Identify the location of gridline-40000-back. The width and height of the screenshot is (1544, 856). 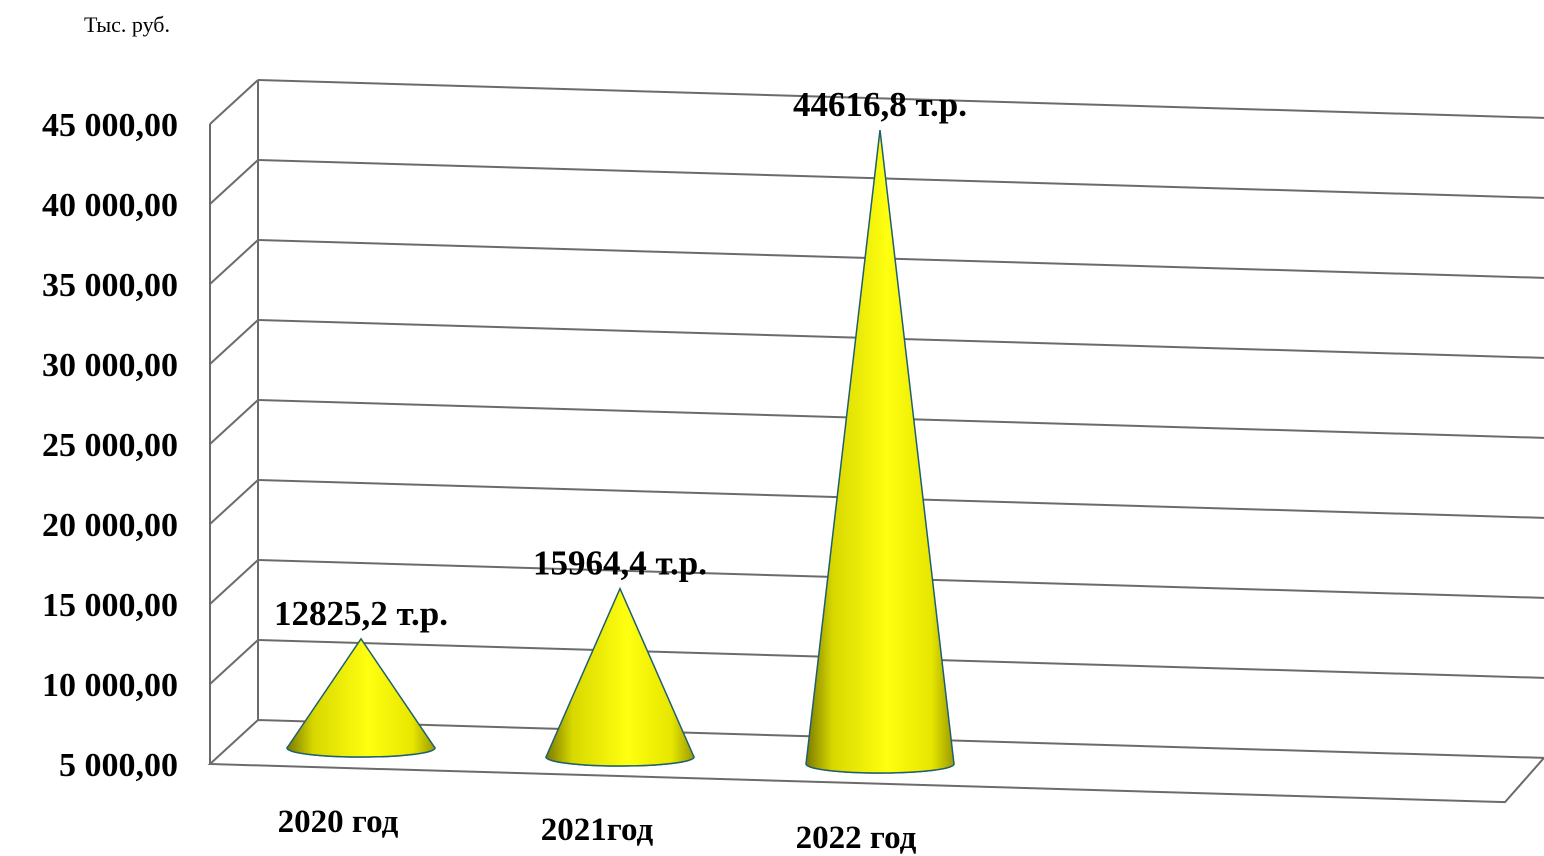
(900, 179).